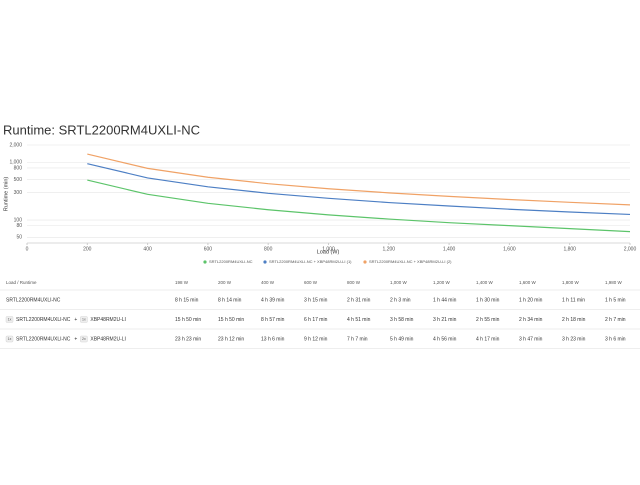 The width and height of the screenshot is (640, 485). Describe the element at coordinates (18, 168) in the screenshot. I see `y-tick-label: 800` at that location.